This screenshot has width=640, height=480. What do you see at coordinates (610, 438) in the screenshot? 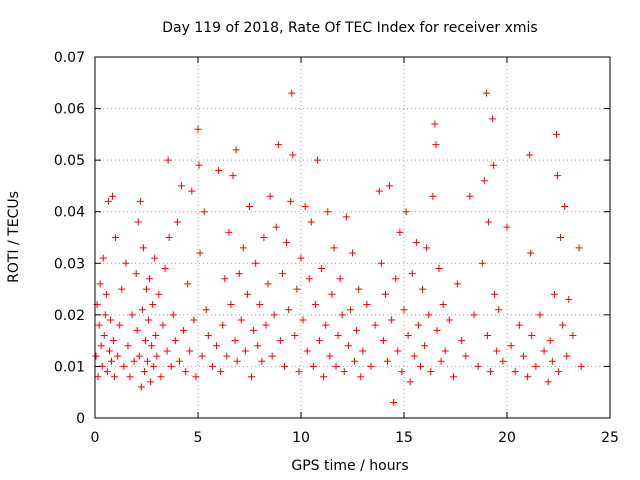
I see `x-tick-label: 25` at bounding box center [610, 438].